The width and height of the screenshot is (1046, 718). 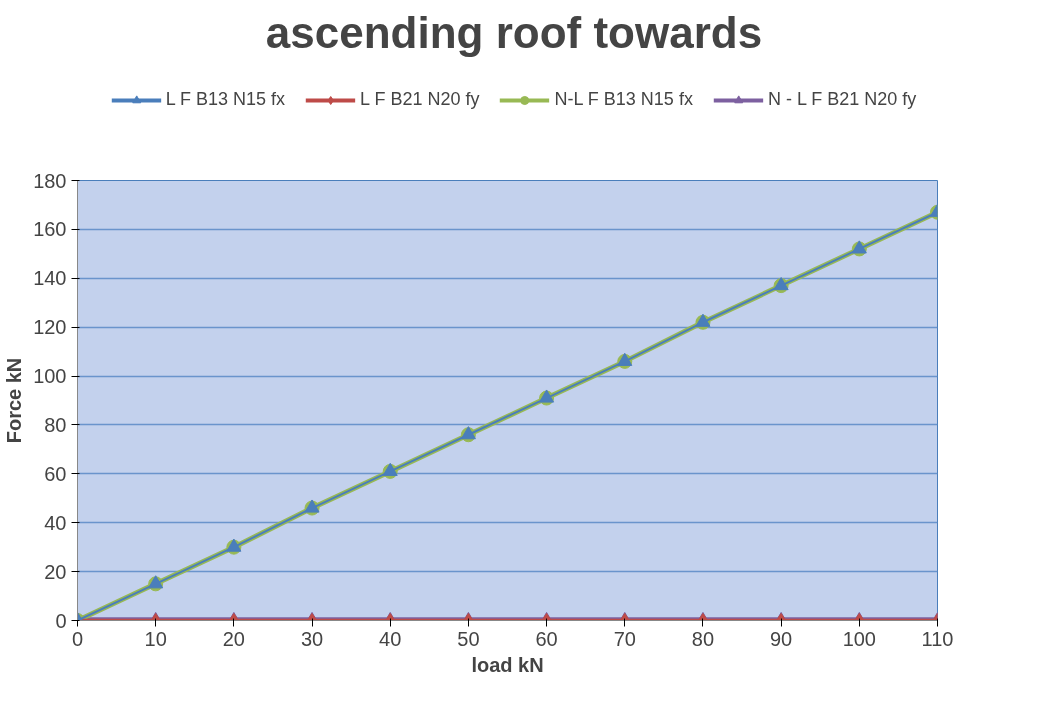 I want to click on x-tick-label: 100, so click(x=859, y=638).